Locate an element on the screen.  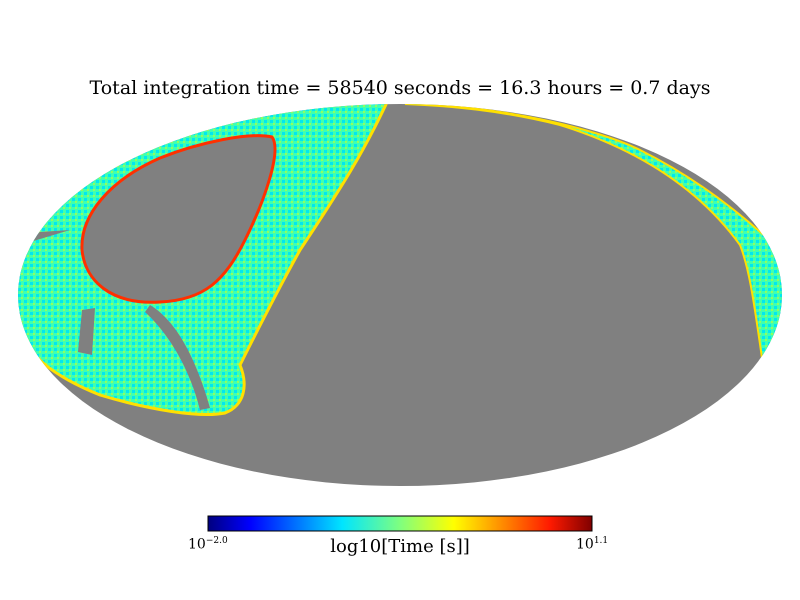
unseen-strip is located at coordinates (177, 357).